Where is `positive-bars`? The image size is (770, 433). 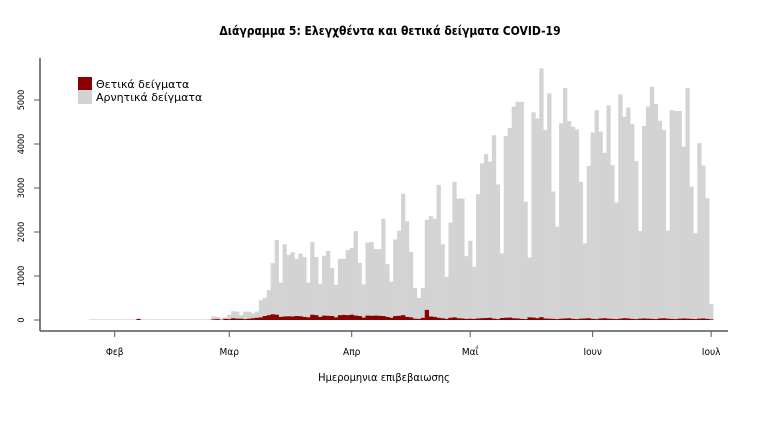 positive-bars is located at coordinates (425, 314).